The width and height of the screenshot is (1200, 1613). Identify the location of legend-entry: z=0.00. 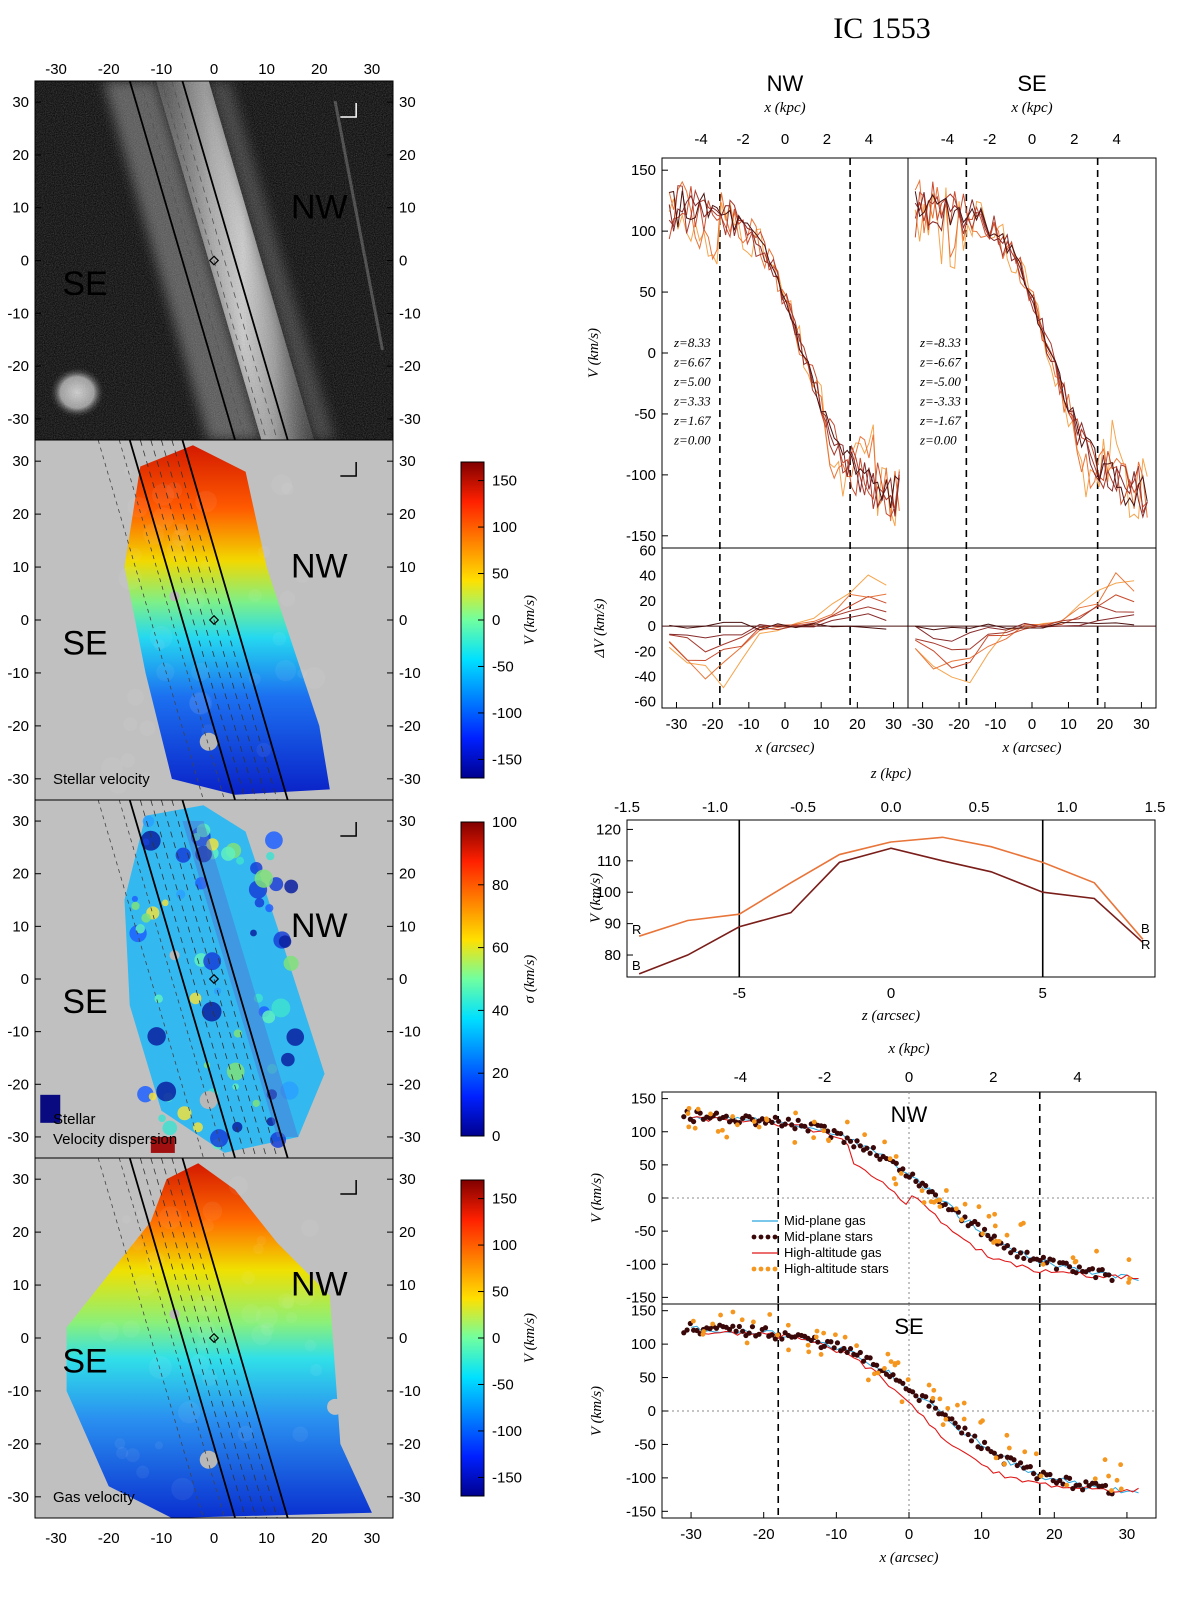
(692, 440).